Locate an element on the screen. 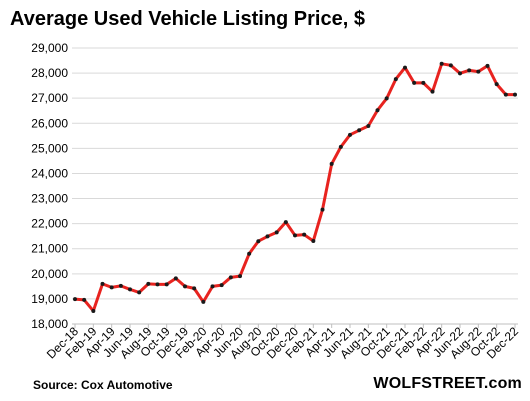 The height and width of the screenshot is (401, 530). y-tick-label: 22,000 is located at coordinates (49, 224).